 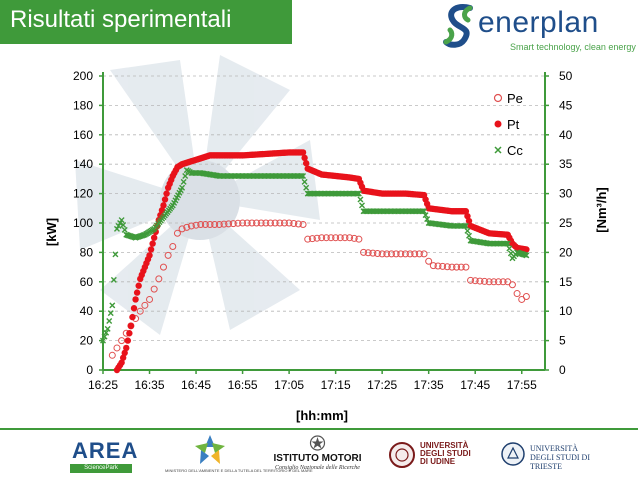 What do you see at coordinates (83, 194) in the screenshot?
I see `y-tick-label-left: 120` at bounding box center [83, 194].